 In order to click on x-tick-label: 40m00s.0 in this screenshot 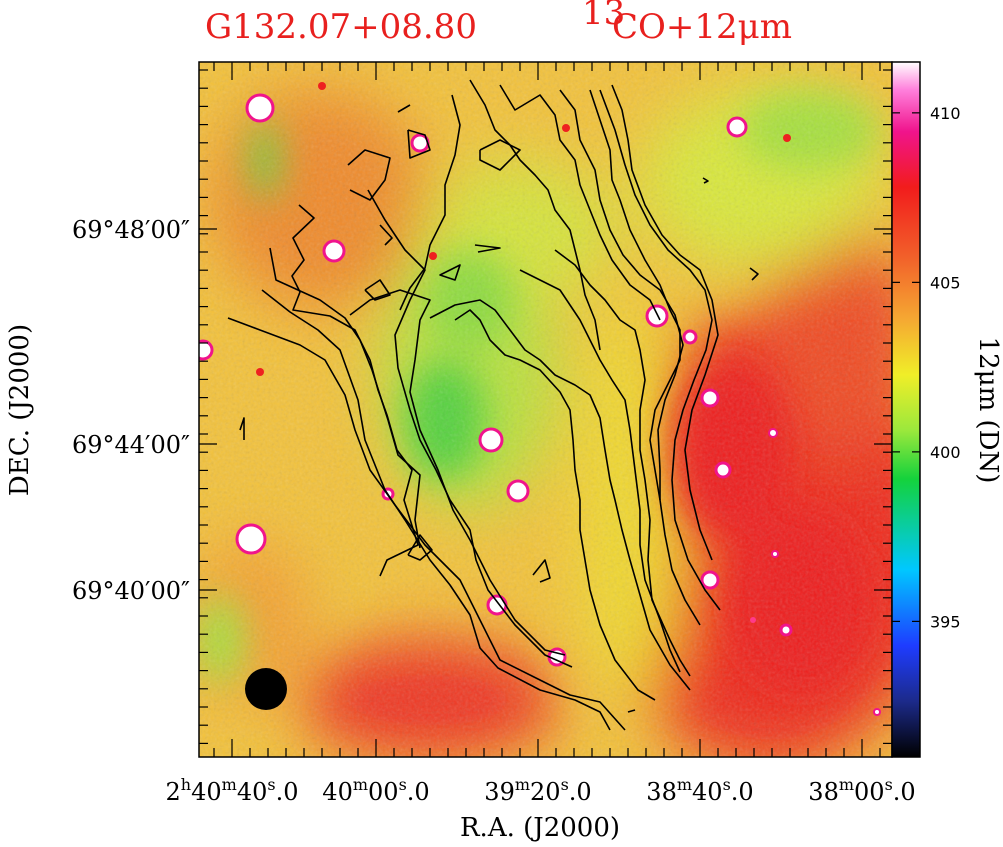, I will do `click(375, 790)`.